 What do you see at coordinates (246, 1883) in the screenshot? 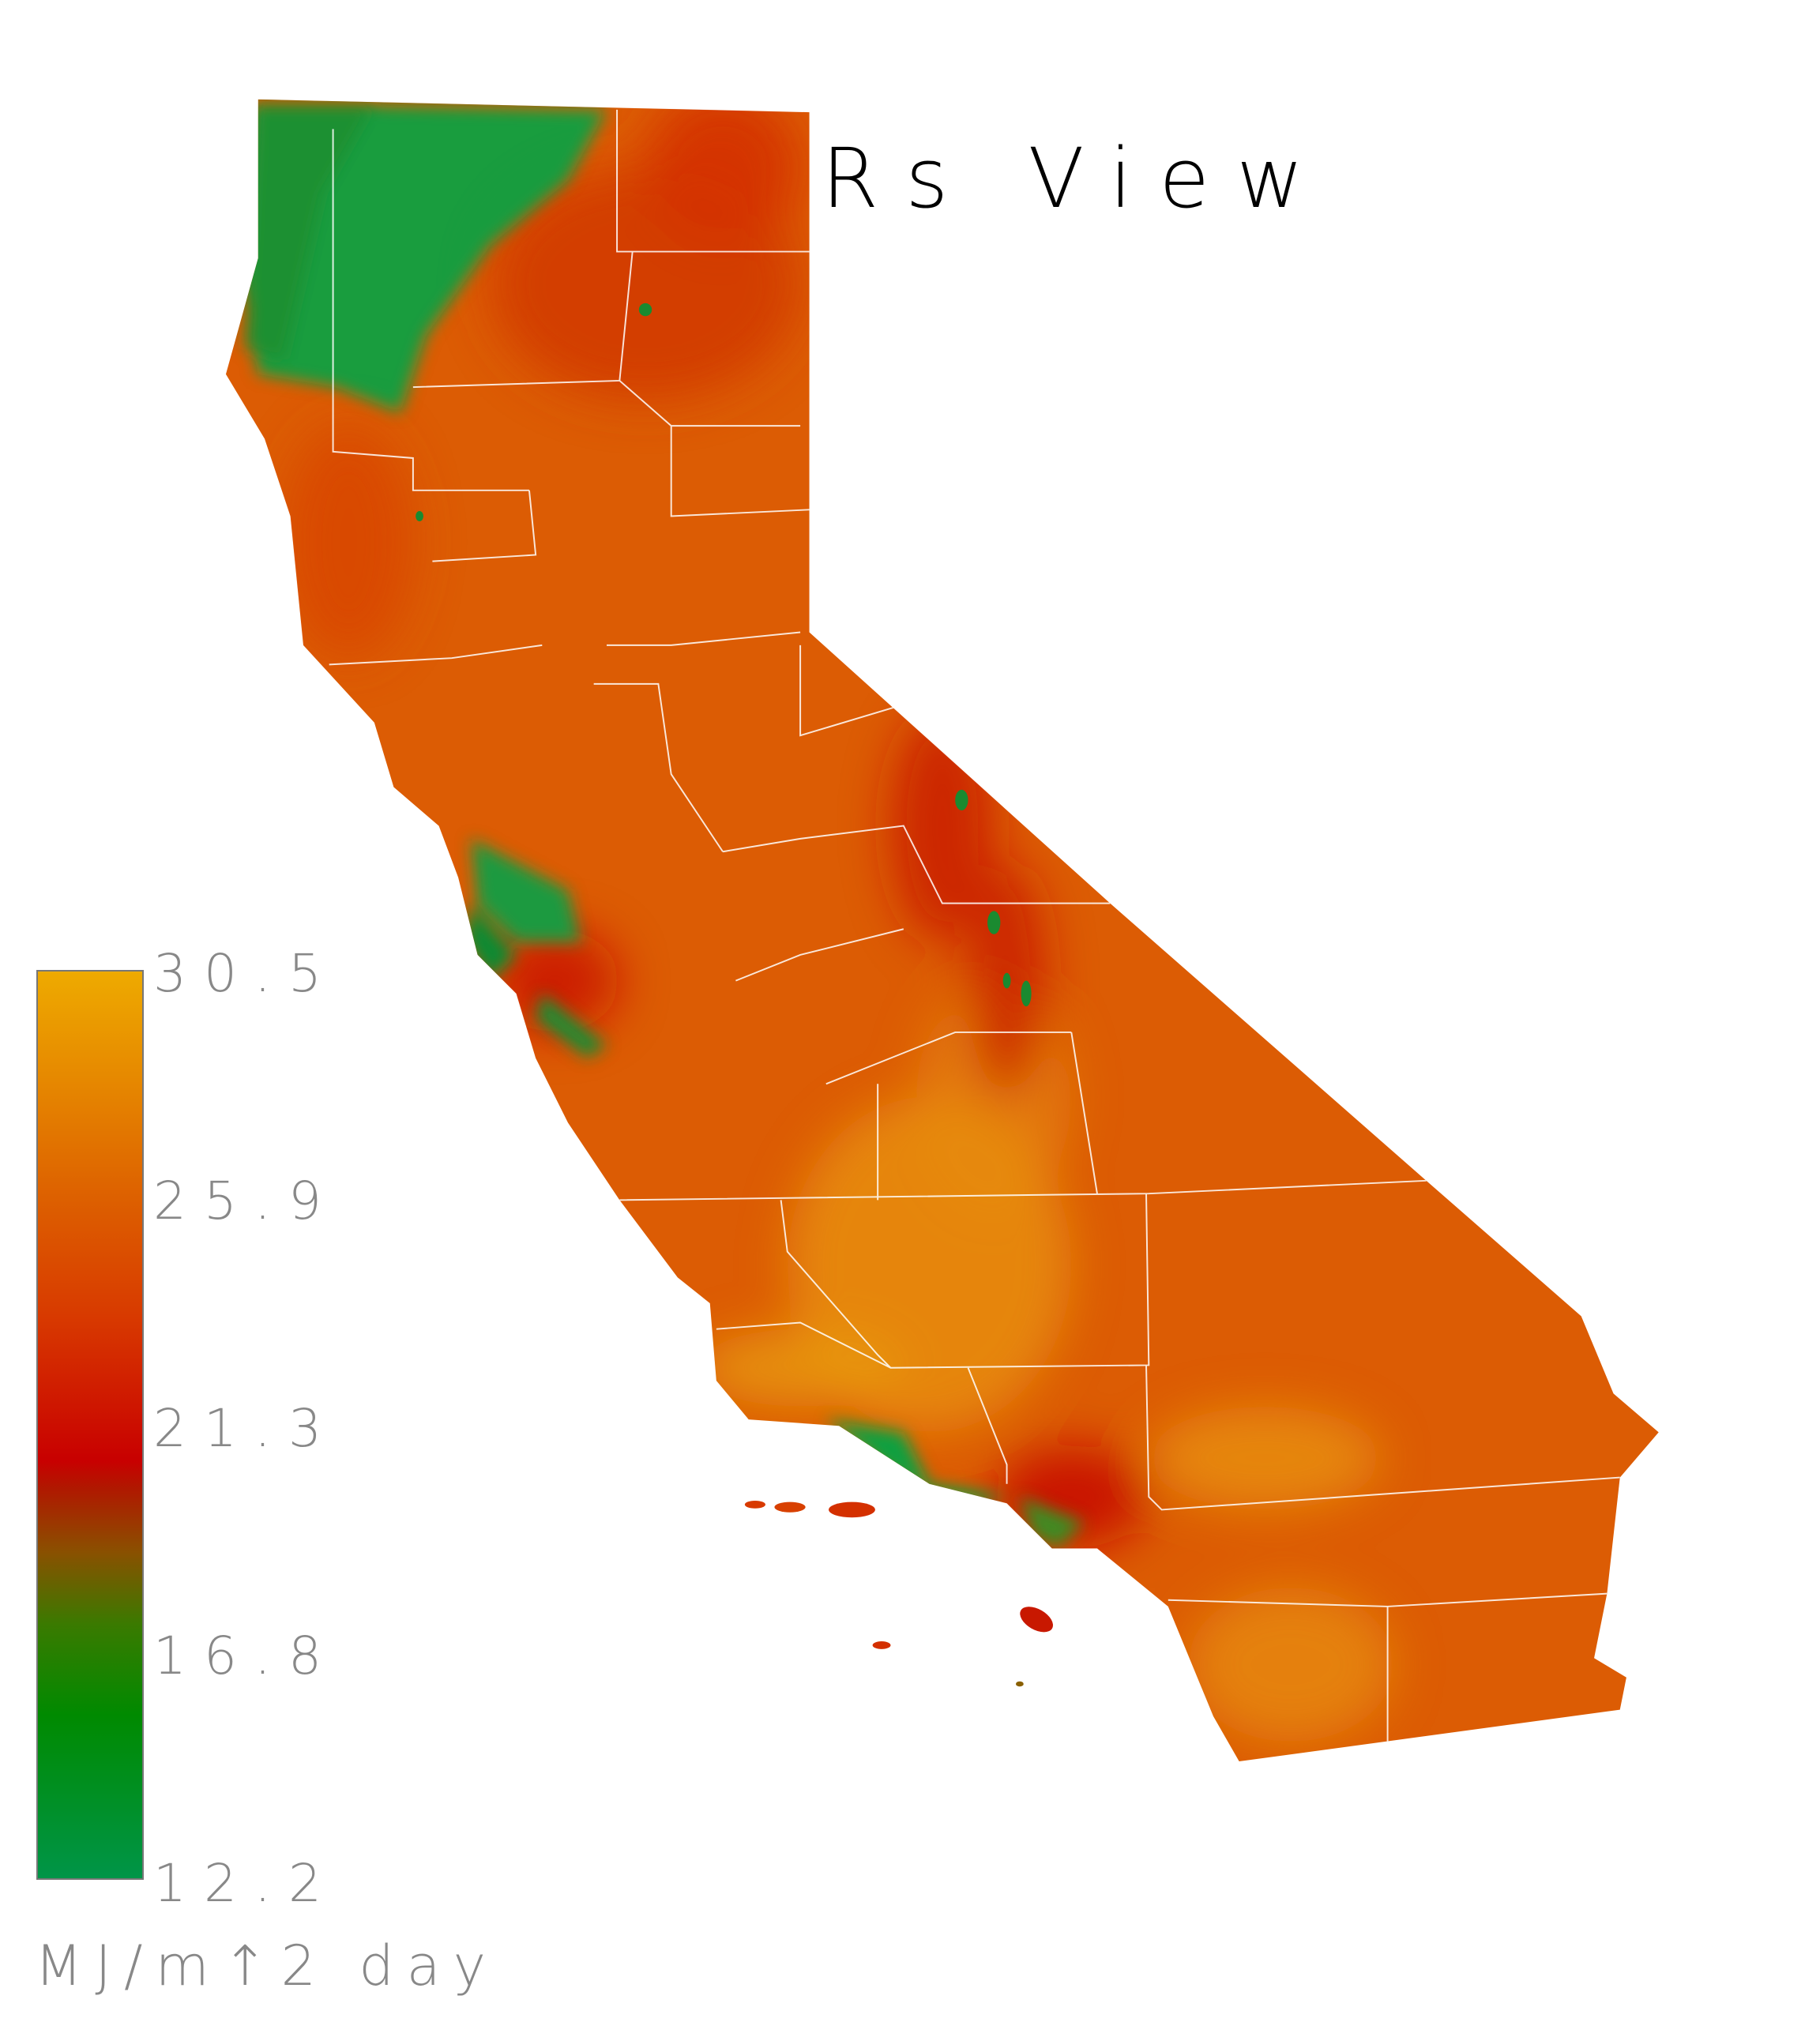
I see `colorbar-tick-12-2: 12.2` at bounding box center [246, 1883].